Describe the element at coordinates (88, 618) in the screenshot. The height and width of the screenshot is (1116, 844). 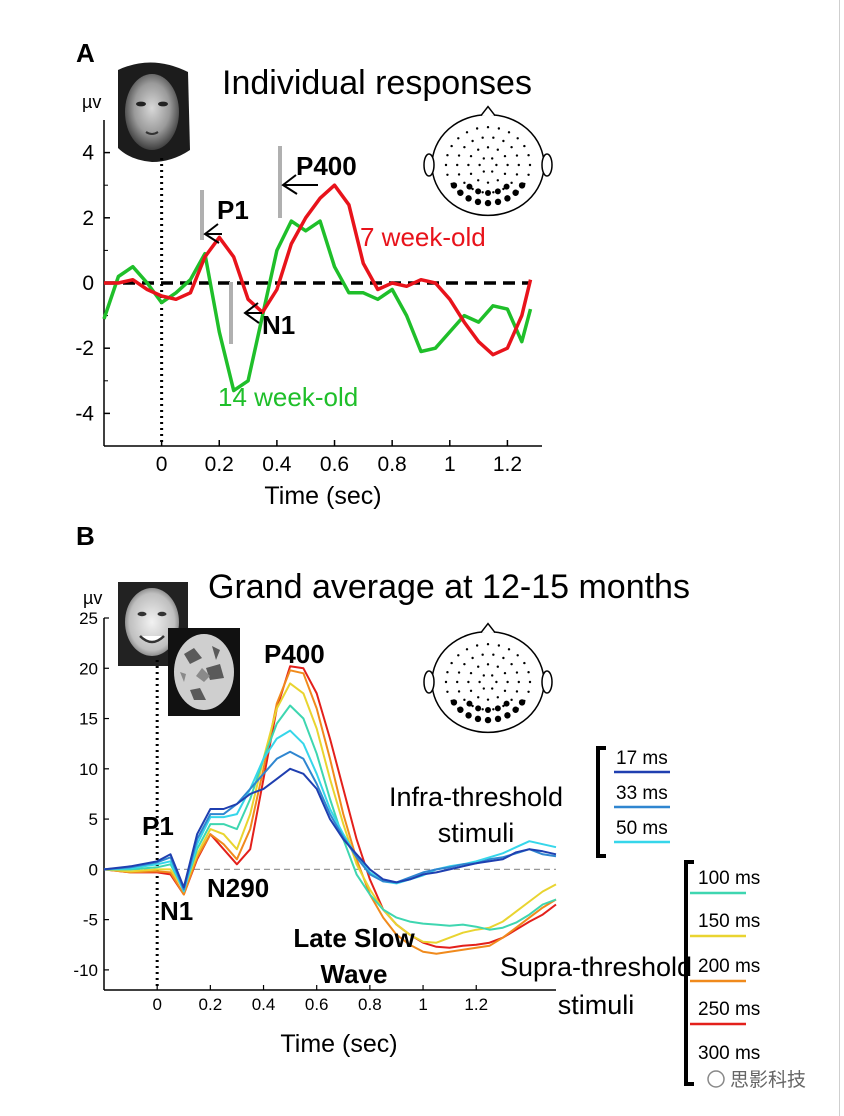
I see `y-tick-label: 25` at that location.